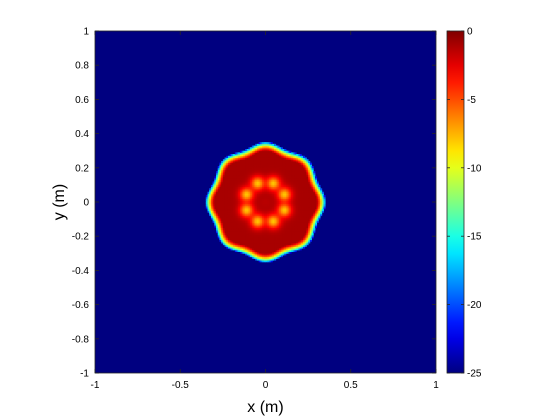  I want to click on x-tick-label: 0.5, so click(351, 385).